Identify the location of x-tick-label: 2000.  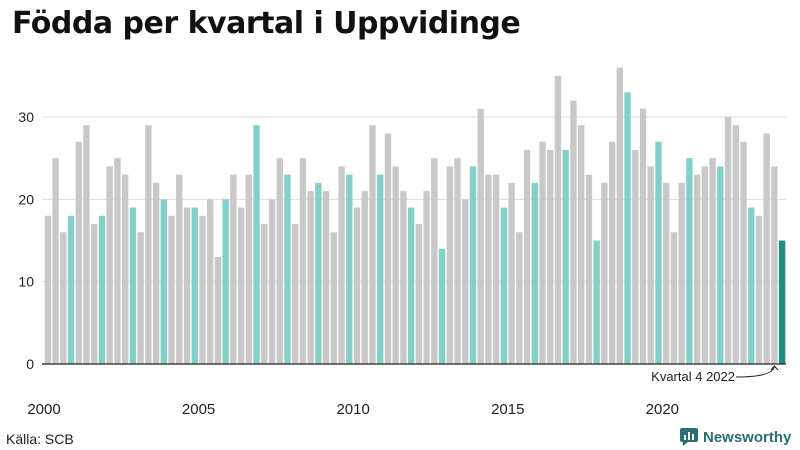
(43, 409).